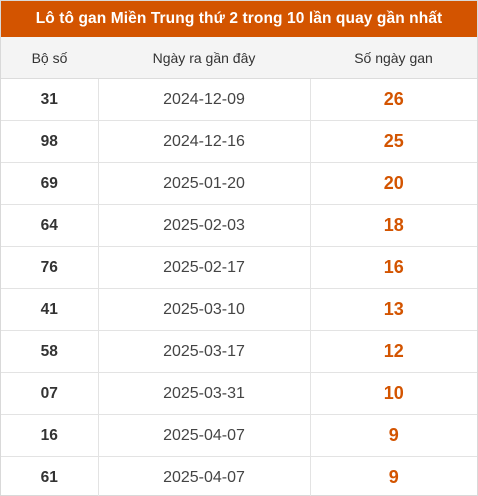  I want to click on table-row: 61 2025-04-07 9, so click(239, 476).